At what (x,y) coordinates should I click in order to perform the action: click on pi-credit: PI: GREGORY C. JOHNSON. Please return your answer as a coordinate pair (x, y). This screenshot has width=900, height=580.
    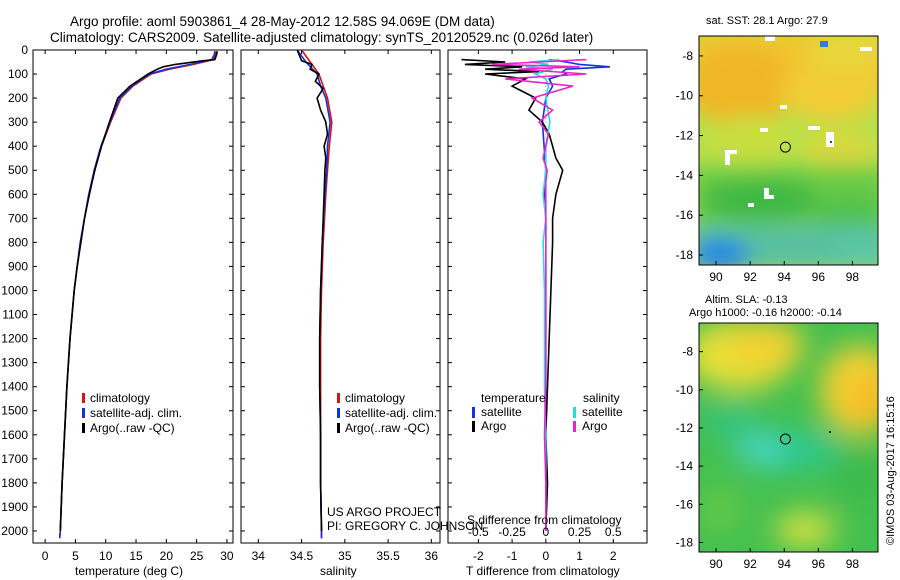
    Looking at the image, I should click on (405, 526).